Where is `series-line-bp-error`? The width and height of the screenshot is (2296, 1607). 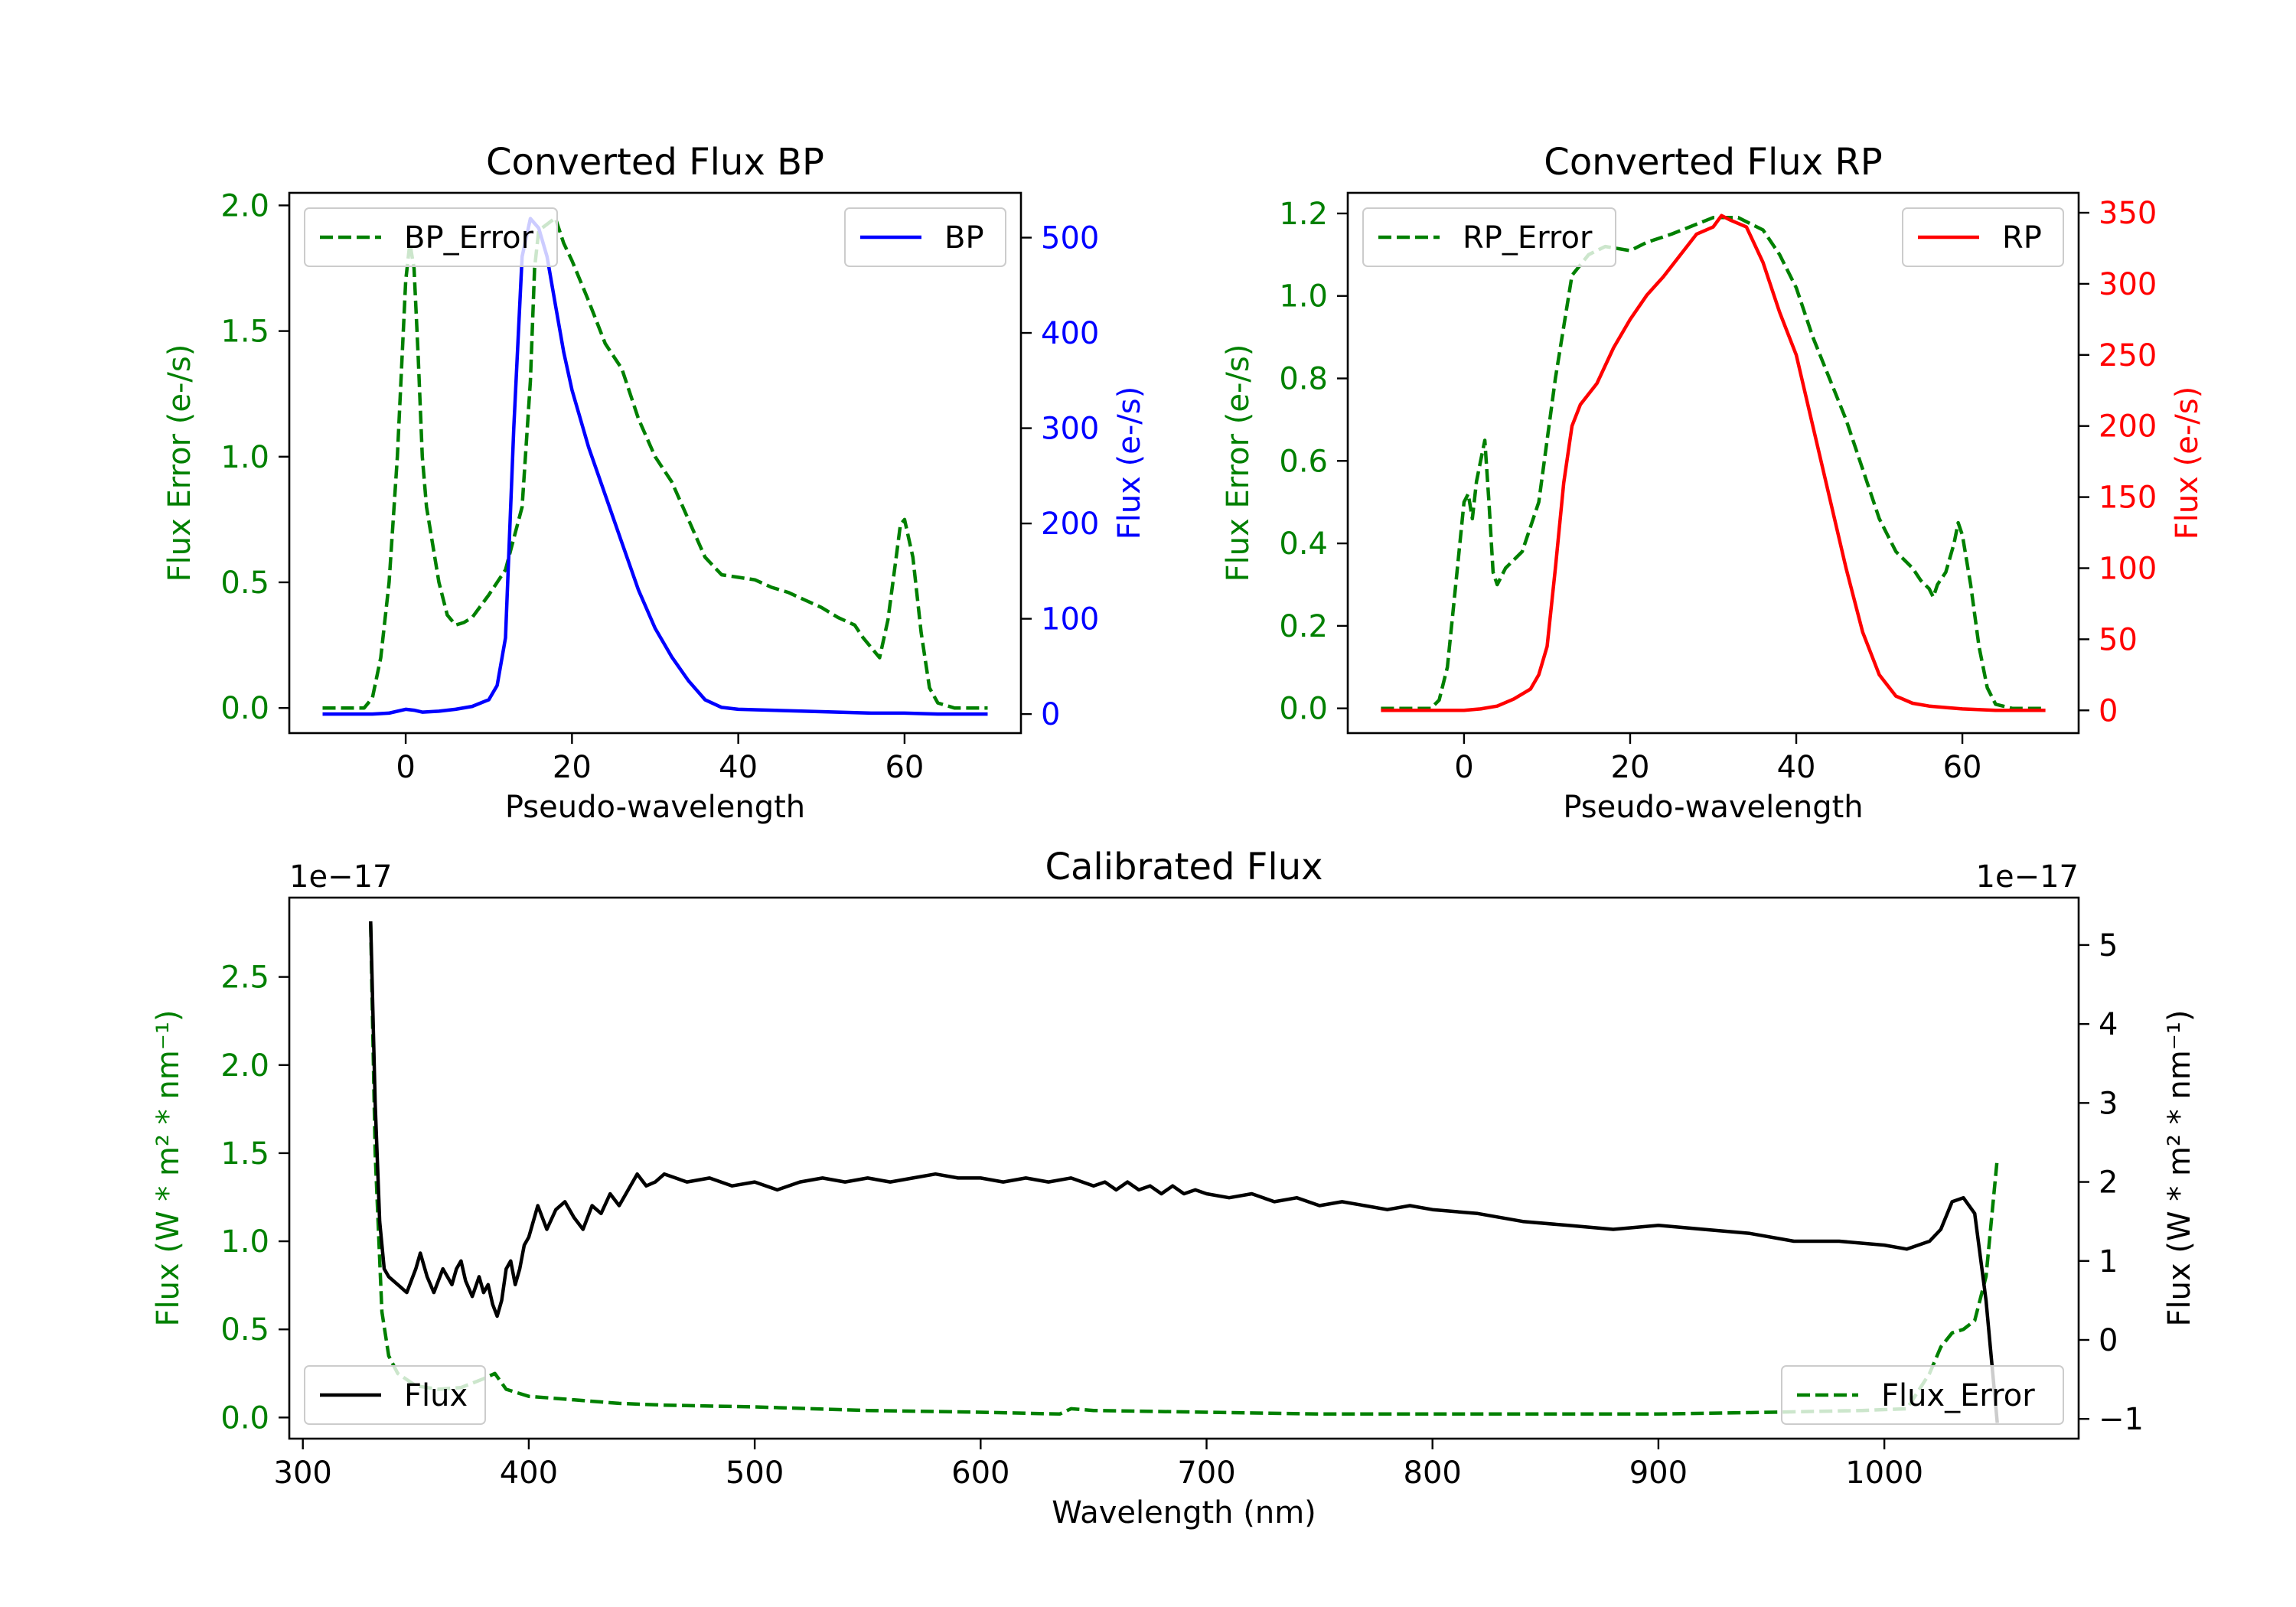
series-line-bp-error is located at coordinates (655, 463).